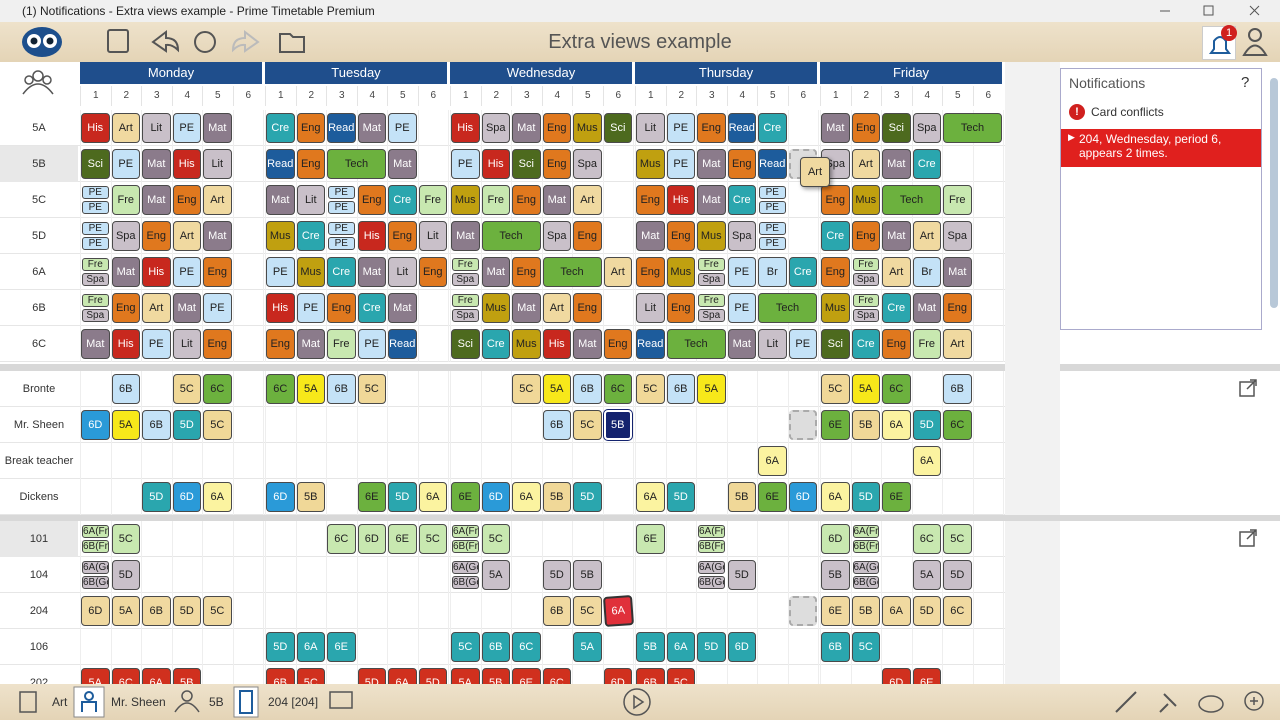 The width and height of the screenshot is (1280, 720). I want to click on lesson-card: Tech, so click(511, 236).